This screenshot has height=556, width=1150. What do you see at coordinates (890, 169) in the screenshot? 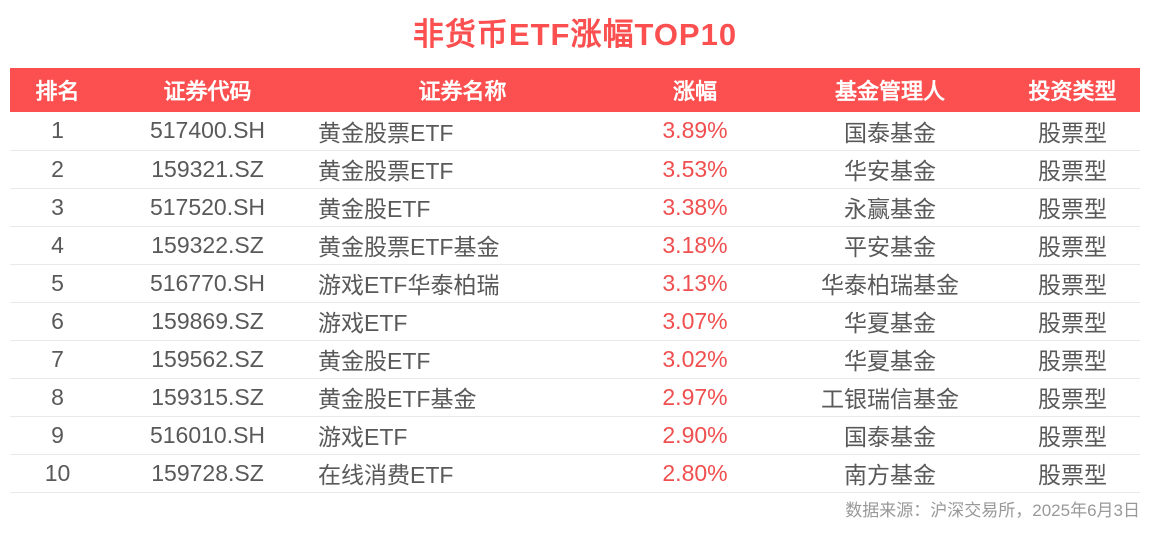
I see `cell-manager: 华安基金` at bounding box center [890, 169].